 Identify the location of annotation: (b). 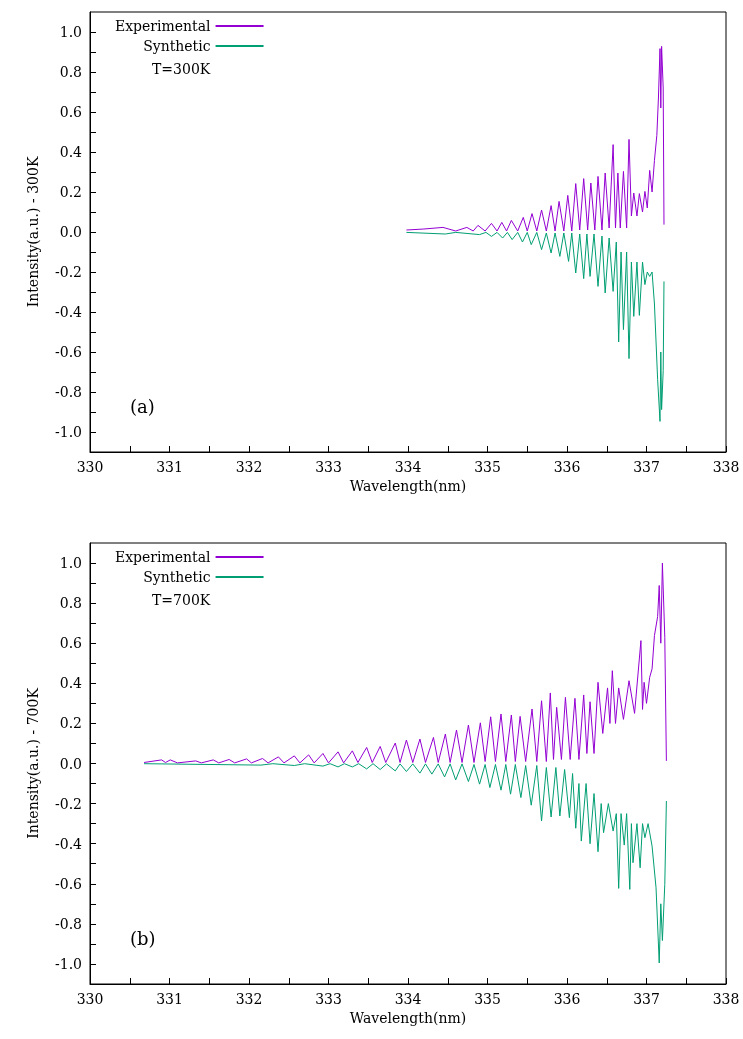
(143, 938).